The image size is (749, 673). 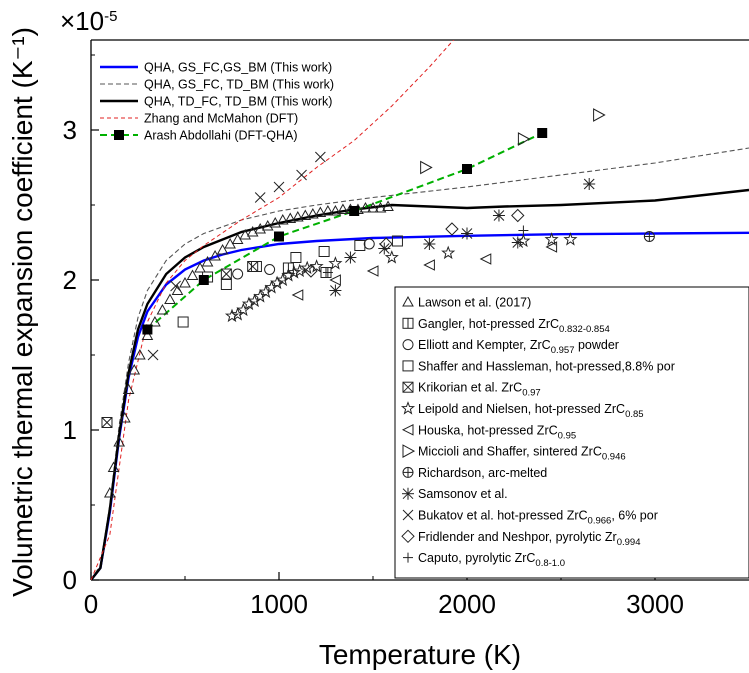 What do you see at coordinates (518, 347) in the screenshot?
I see `legend-label-2: Elliott and Kempter, ZrC0.957 powder` at bounding box center [518, 347].